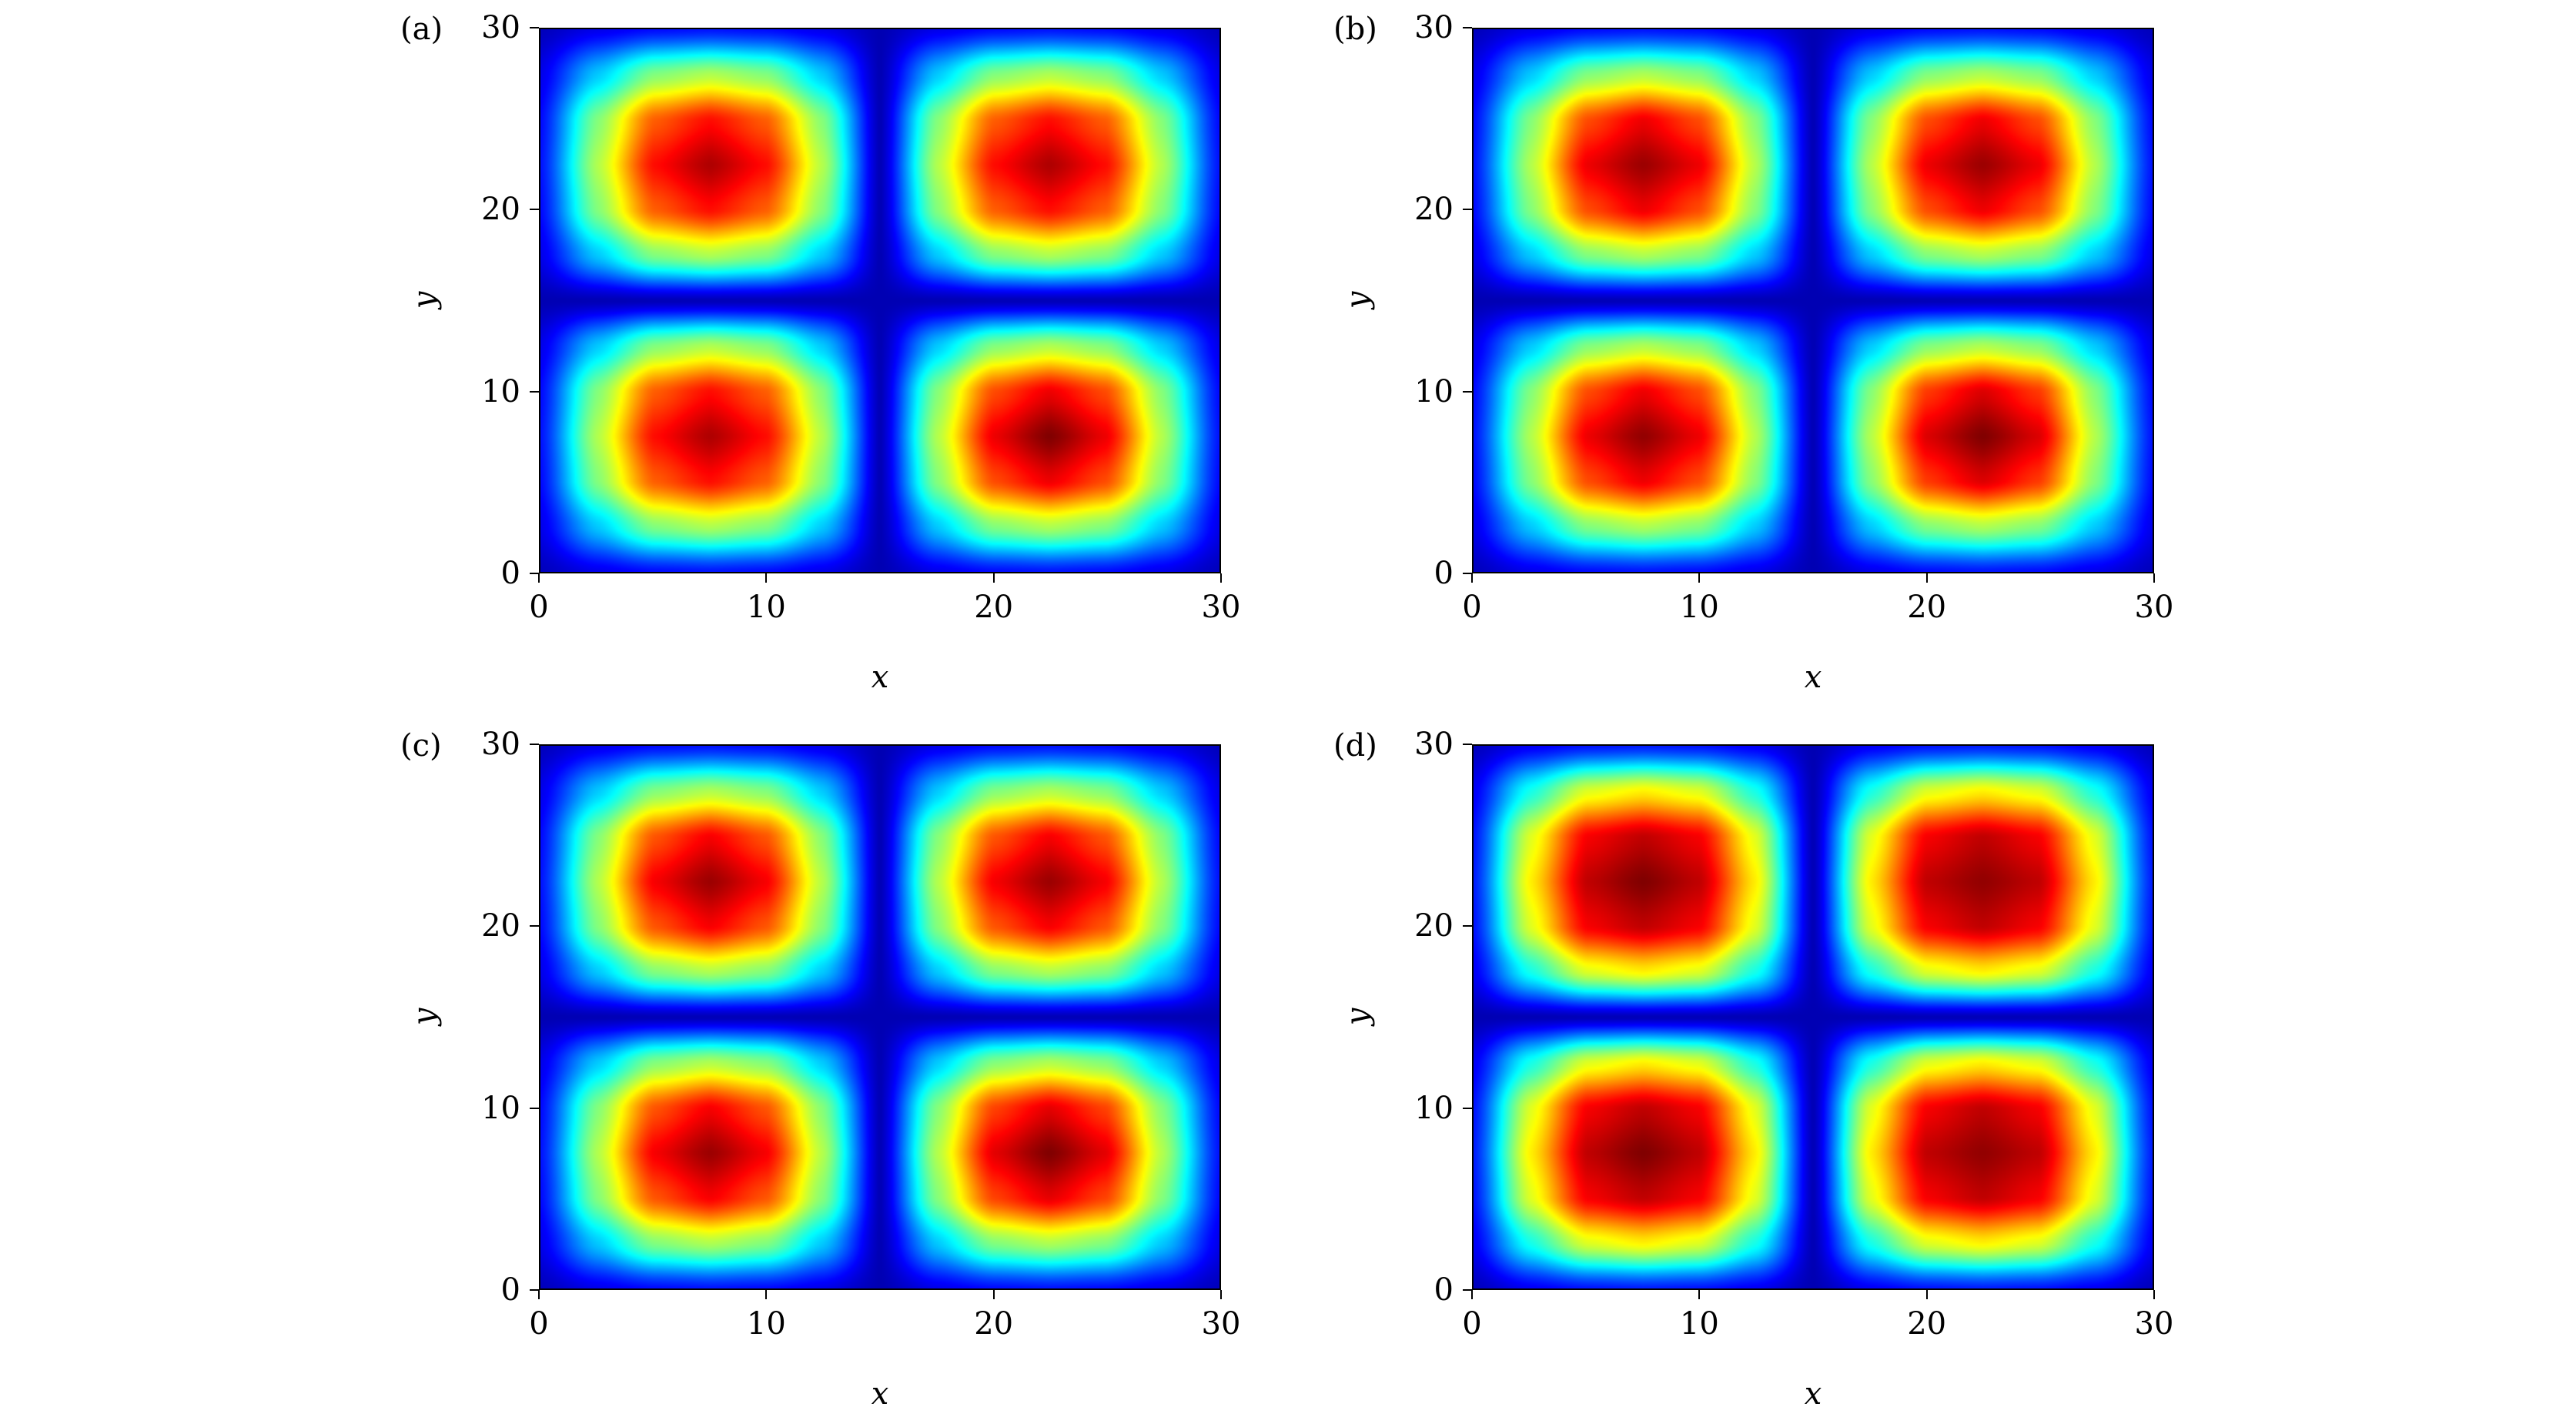  I want to click on panel-label: (a), so click(422, 29).